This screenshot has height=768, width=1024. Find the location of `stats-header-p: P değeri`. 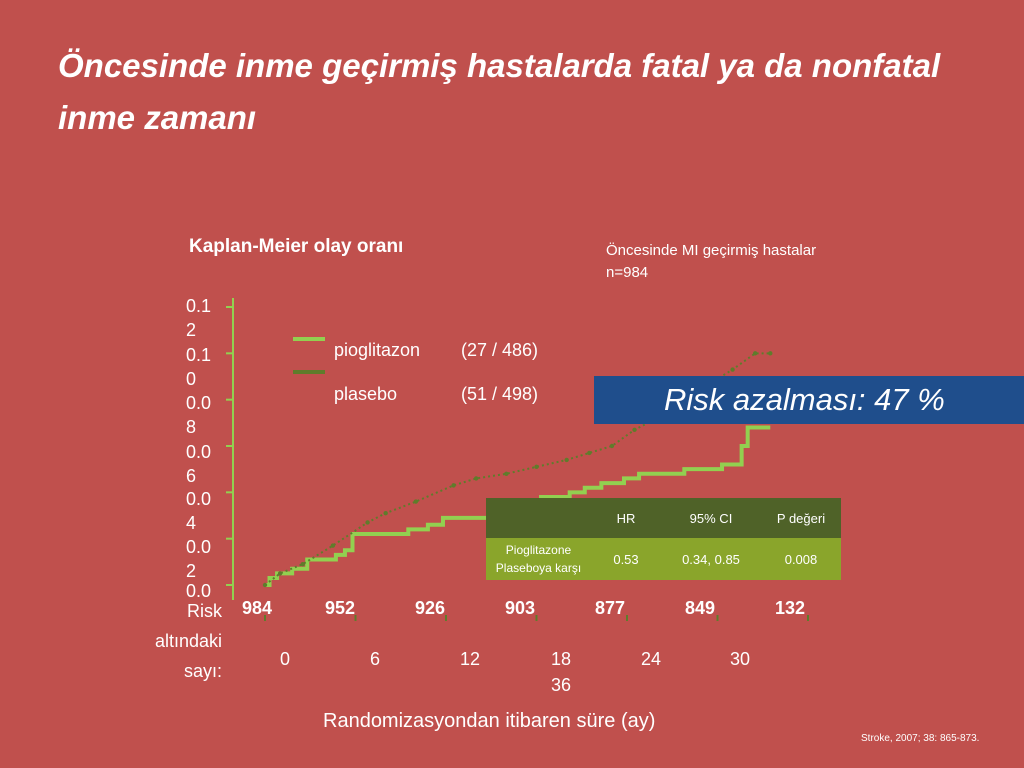

stats-header-p: P değeri is located at coordinates (801, 518).